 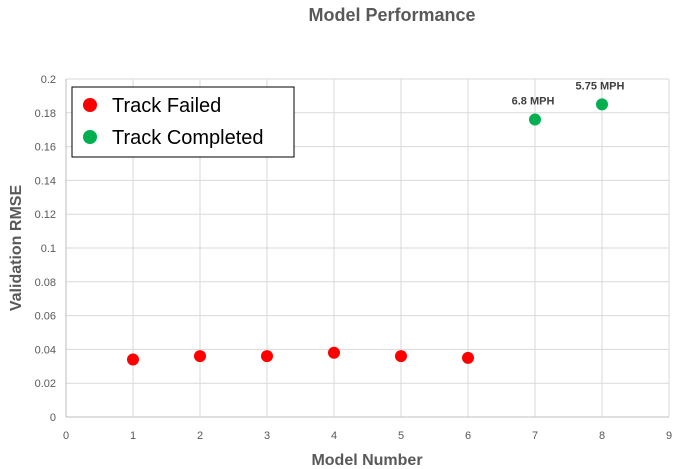 What do you see at coordinates (200, 436) in the screenshot?
I see `x-tick-label: 2` at bounding box center [200, 436].